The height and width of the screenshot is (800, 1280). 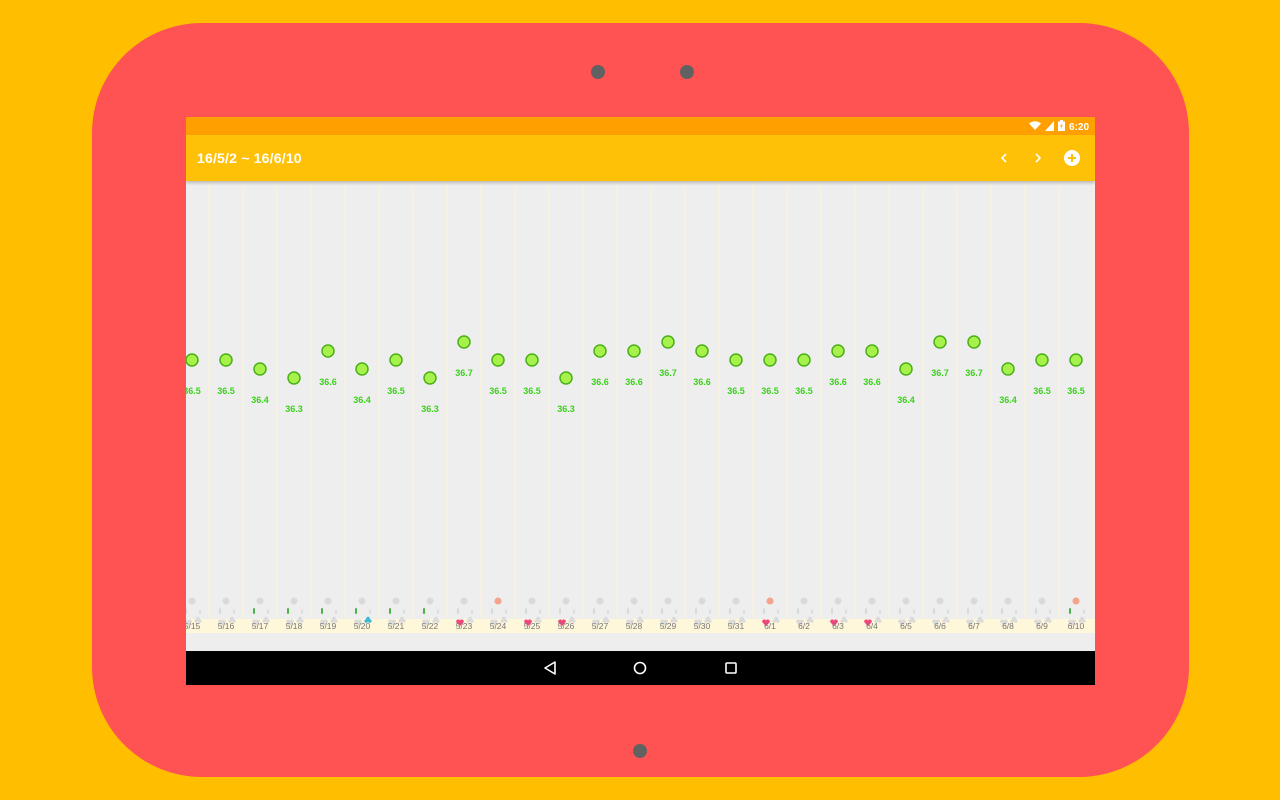 I want to click on add-entry-button, so click(x=1072, y=158).